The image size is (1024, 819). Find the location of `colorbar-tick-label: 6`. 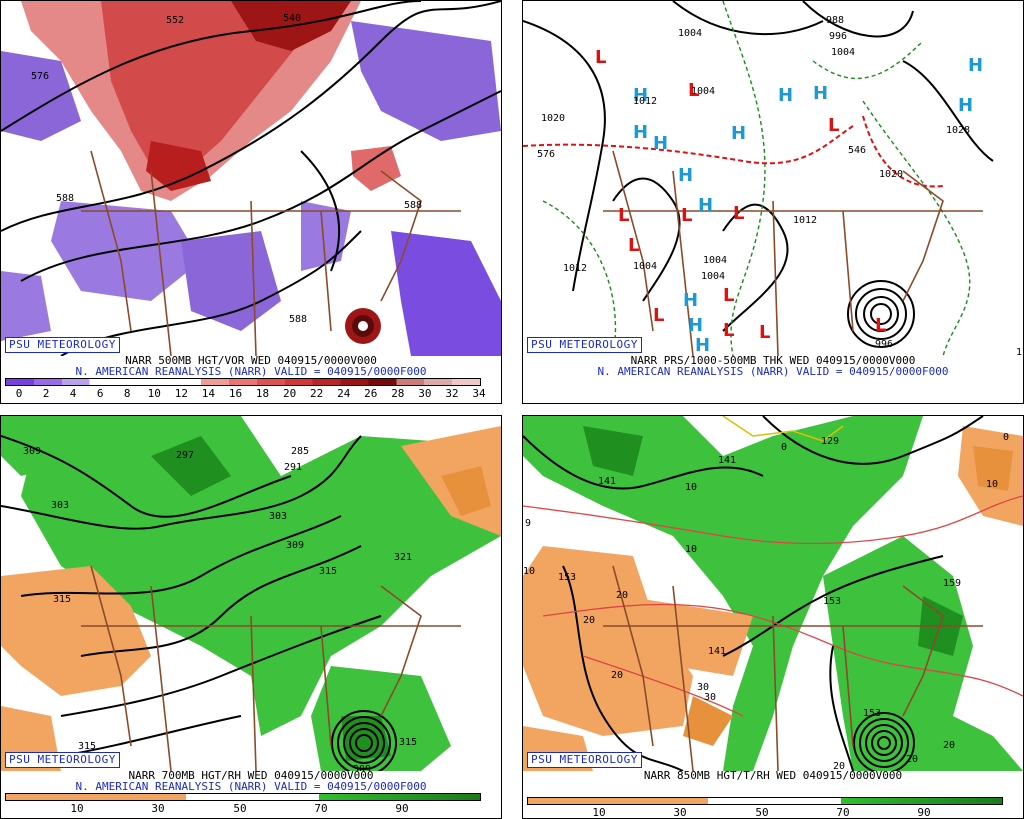

colorbar-tick-label: 6 is located at coordinates (100, 393).